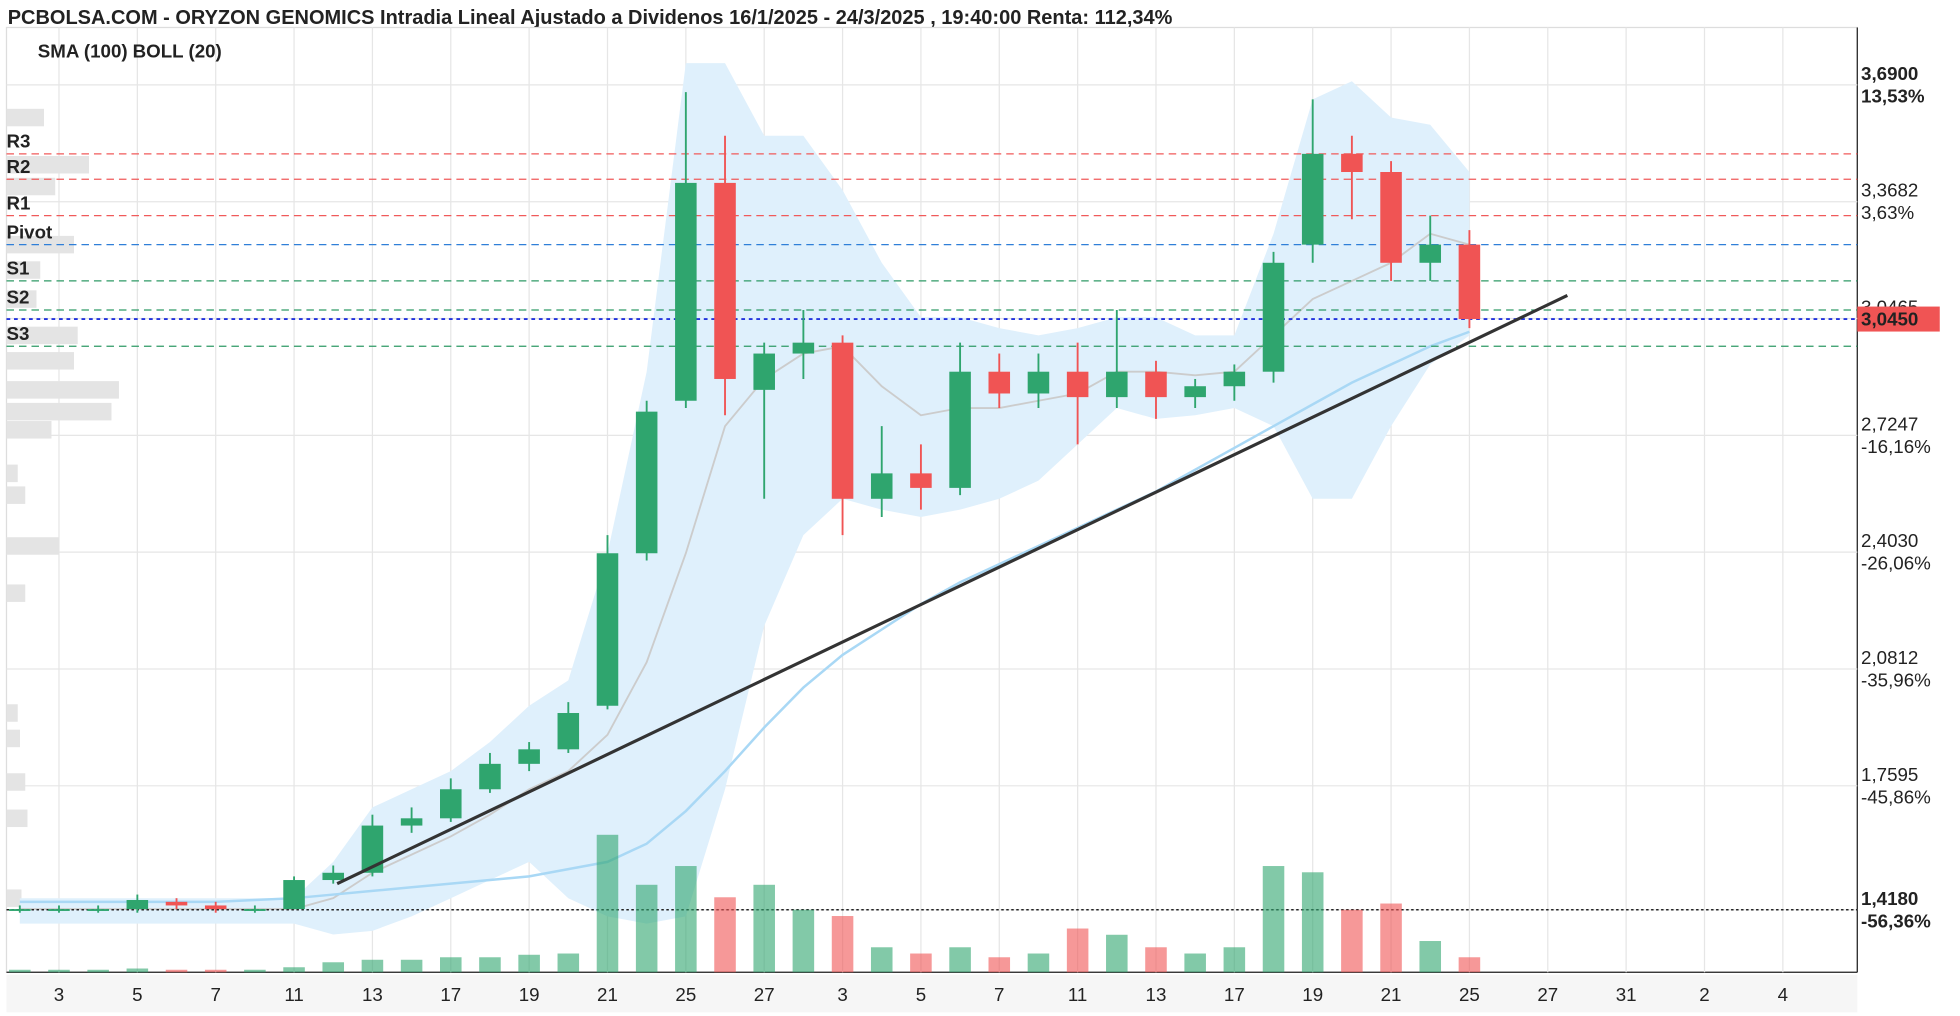 This screenshot has width=1960, height=1016. I want to click on pivot-label: Pivot, so click(29, 231).